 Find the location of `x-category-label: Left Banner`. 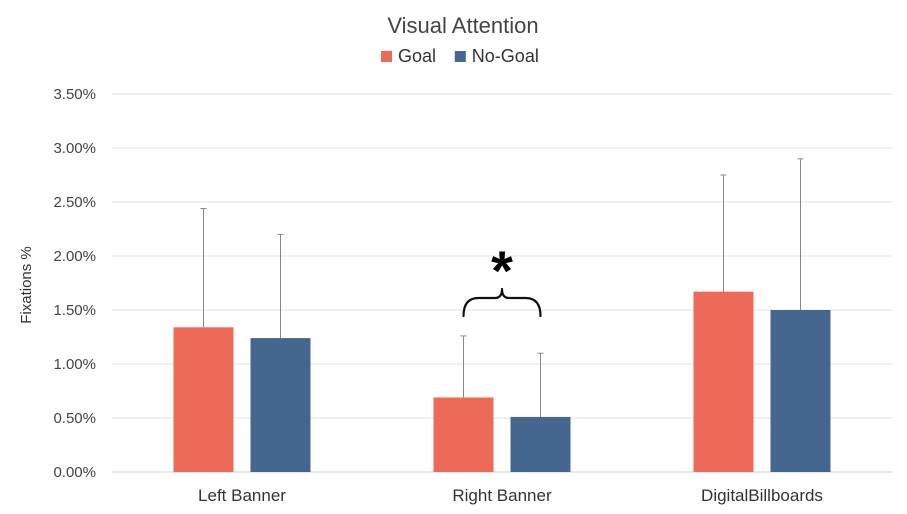

x-category-label: Left Banner is located at coordinates (242, 495).